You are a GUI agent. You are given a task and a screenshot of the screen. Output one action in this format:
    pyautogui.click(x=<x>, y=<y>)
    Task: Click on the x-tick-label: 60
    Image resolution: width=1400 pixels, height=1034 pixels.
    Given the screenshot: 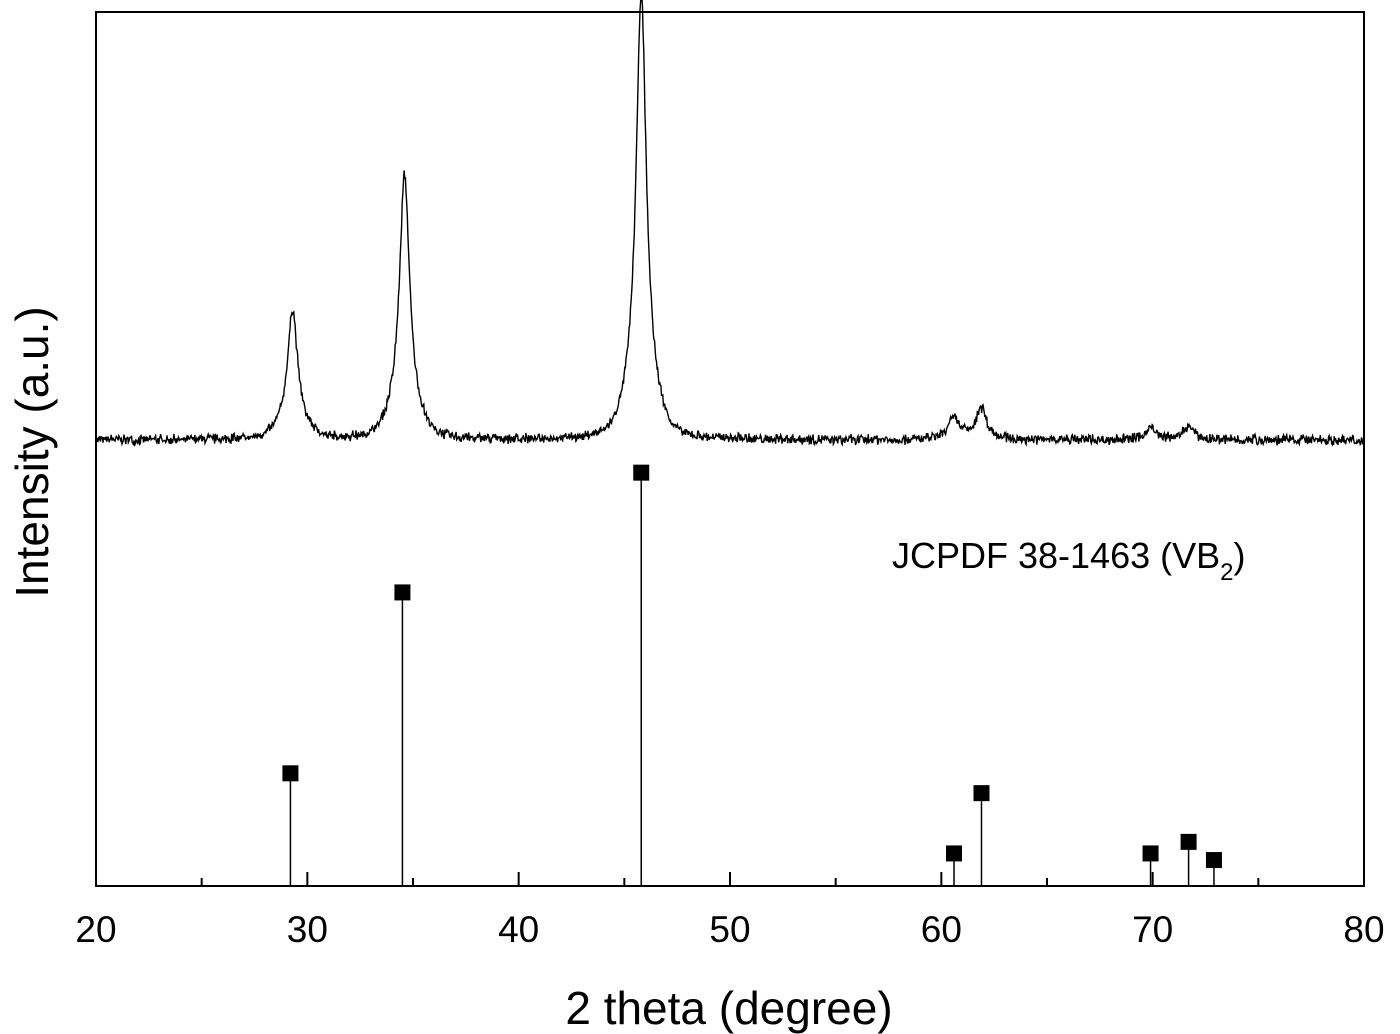 What is the action you would take?
    pyautogui.click(x=941, y=929)
    